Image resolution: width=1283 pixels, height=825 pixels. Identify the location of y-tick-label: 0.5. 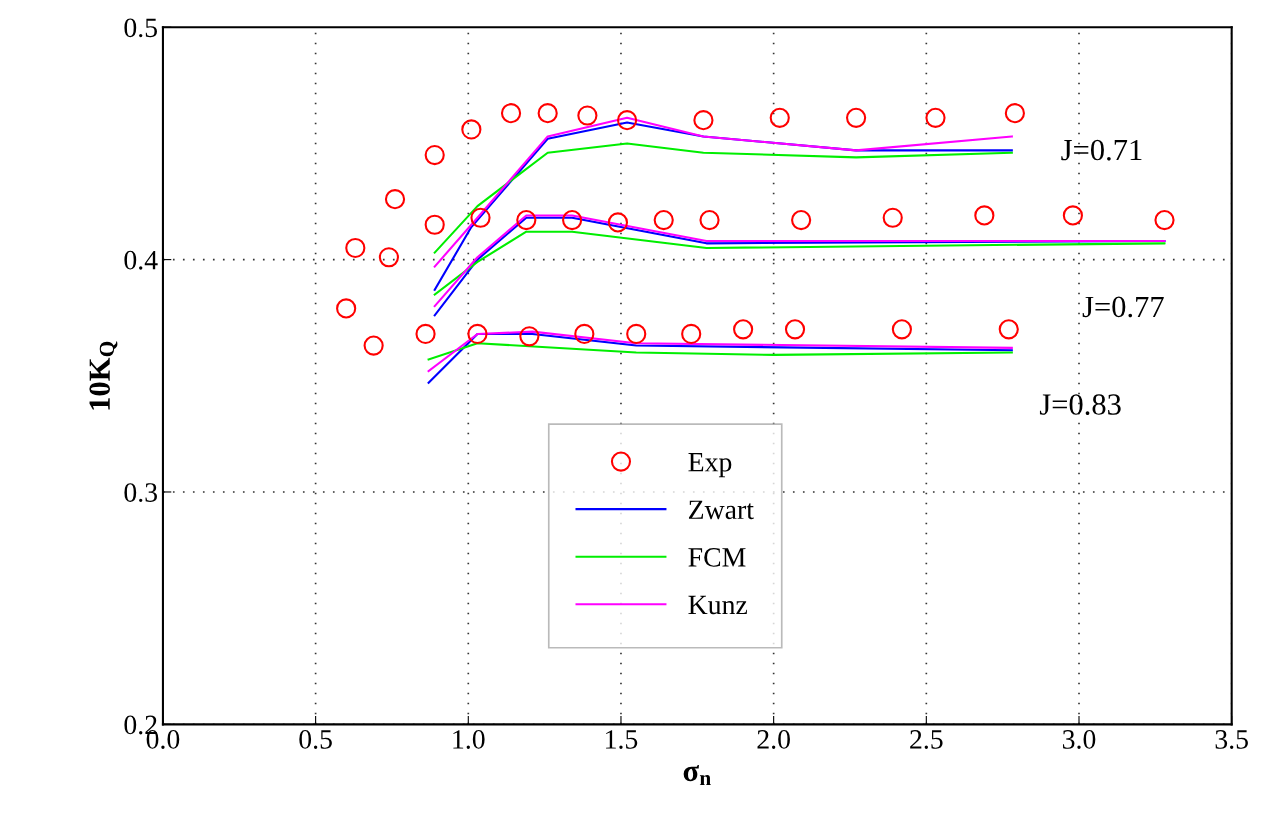
(140, 28).